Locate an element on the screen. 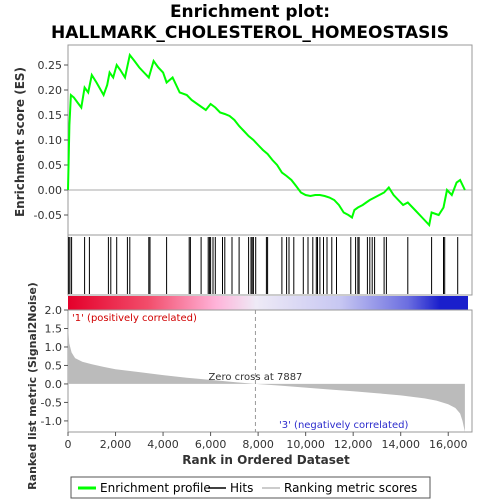 This screenshot has height=500, width=500. es-axis: 0.25 0.20 0.15 0.10 0.05 0.00 -0.05 is located at coordinates (51, 140).